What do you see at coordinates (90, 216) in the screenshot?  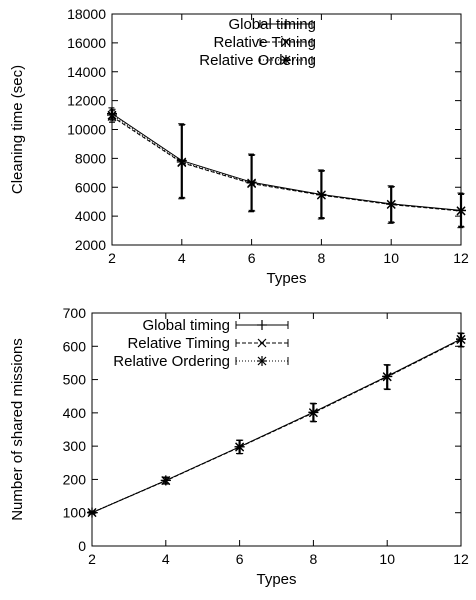 I see `y-tick-label: 4000` at bounding box center [90, 216].